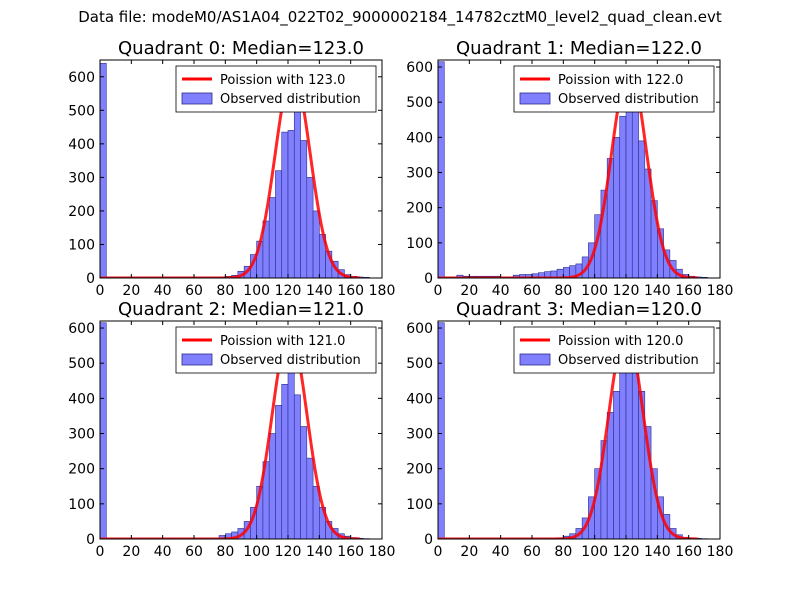  Describe the element at coordinates (579, 309) in the screenshot. I see `quadrant-3-title: Quadrant 3: Median=120.0` at that location.